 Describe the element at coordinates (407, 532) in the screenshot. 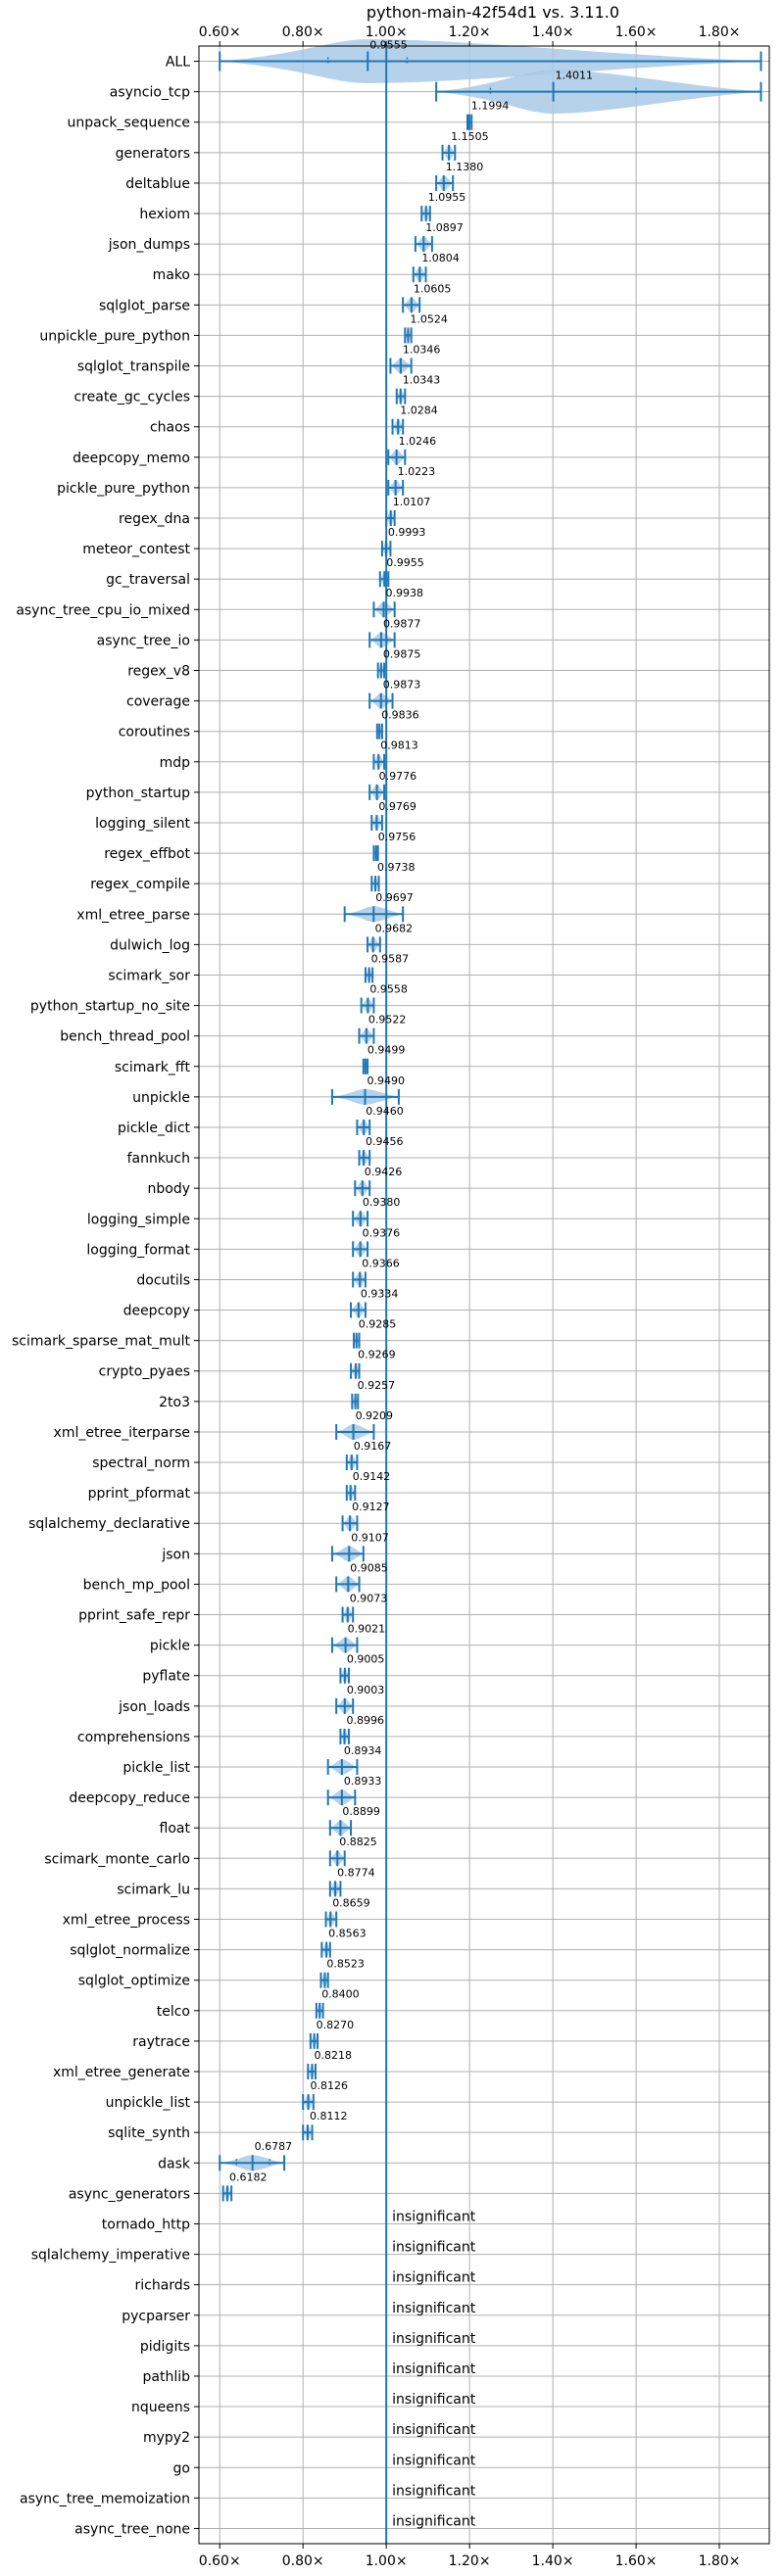

I see `value-label: 0.9993` at that location.